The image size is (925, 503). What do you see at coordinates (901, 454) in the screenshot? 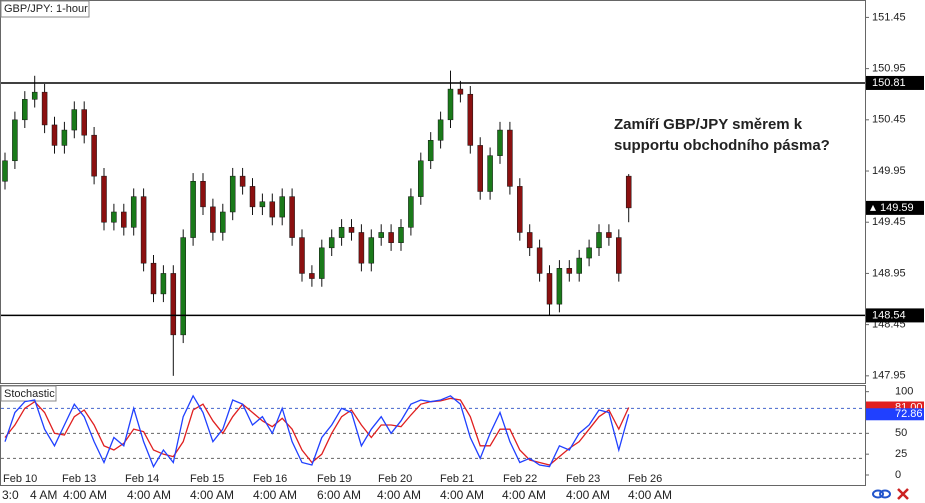
I see `y-tick-label: 25` at bounding box center [901, 454].